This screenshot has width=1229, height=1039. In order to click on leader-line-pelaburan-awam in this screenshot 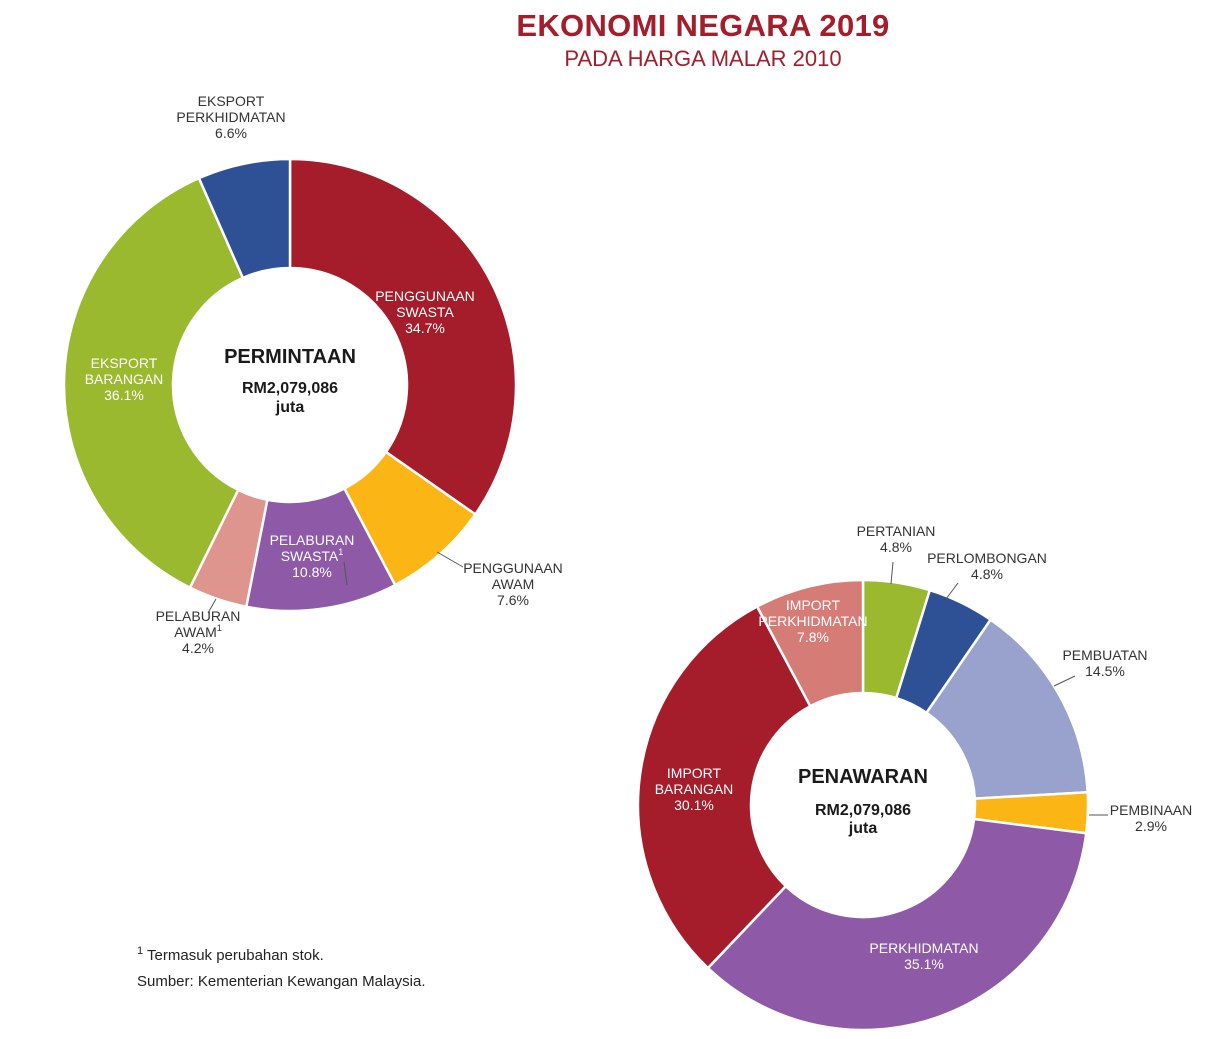, I will do `click(212, 606)`.